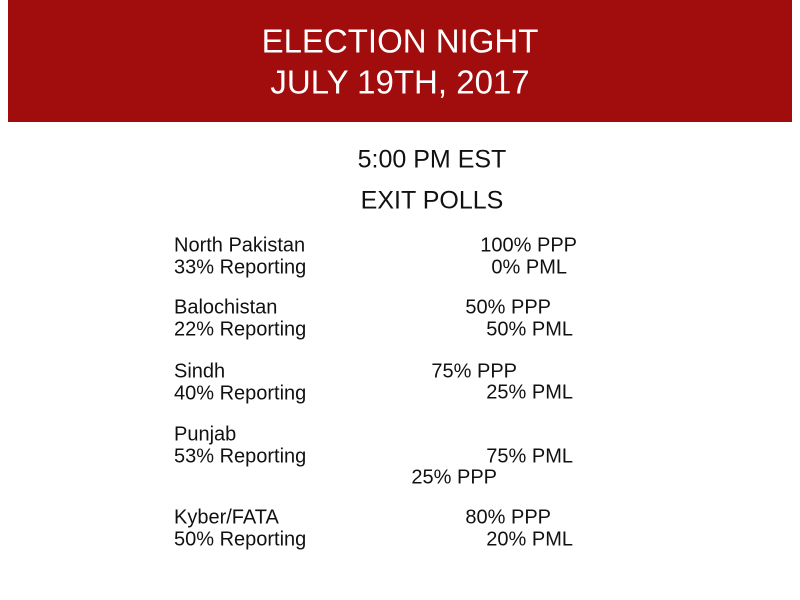 Image resolution: width=800 pixels, height=600 pixels. I want to click on region-reporting: 33% Reporting, so click(240, 267).